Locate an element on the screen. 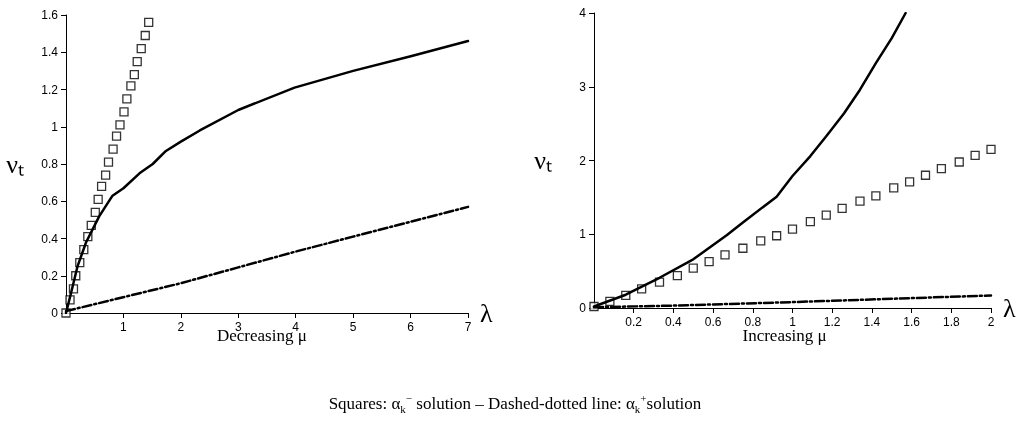 This screenshot has height=425, width=1030. y-tick-label: 1.4 is located at coordinates (50, 52).